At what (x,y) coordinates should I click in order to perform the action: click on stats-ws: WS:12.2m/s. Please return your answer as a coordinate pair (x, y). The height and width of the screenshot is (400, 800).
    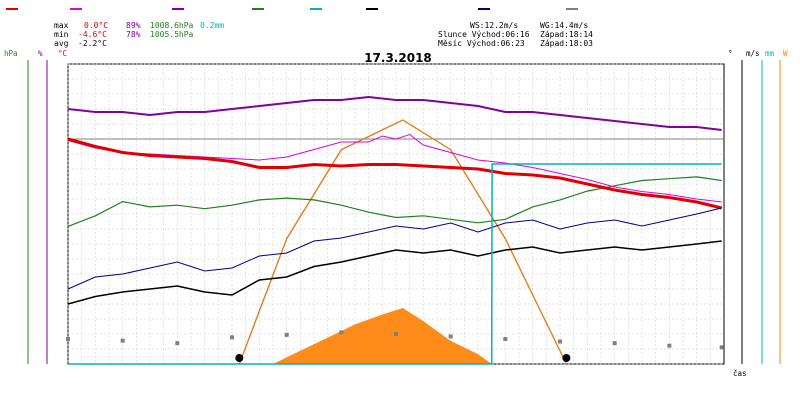
    Looking at the image, I should click on (494, 25).